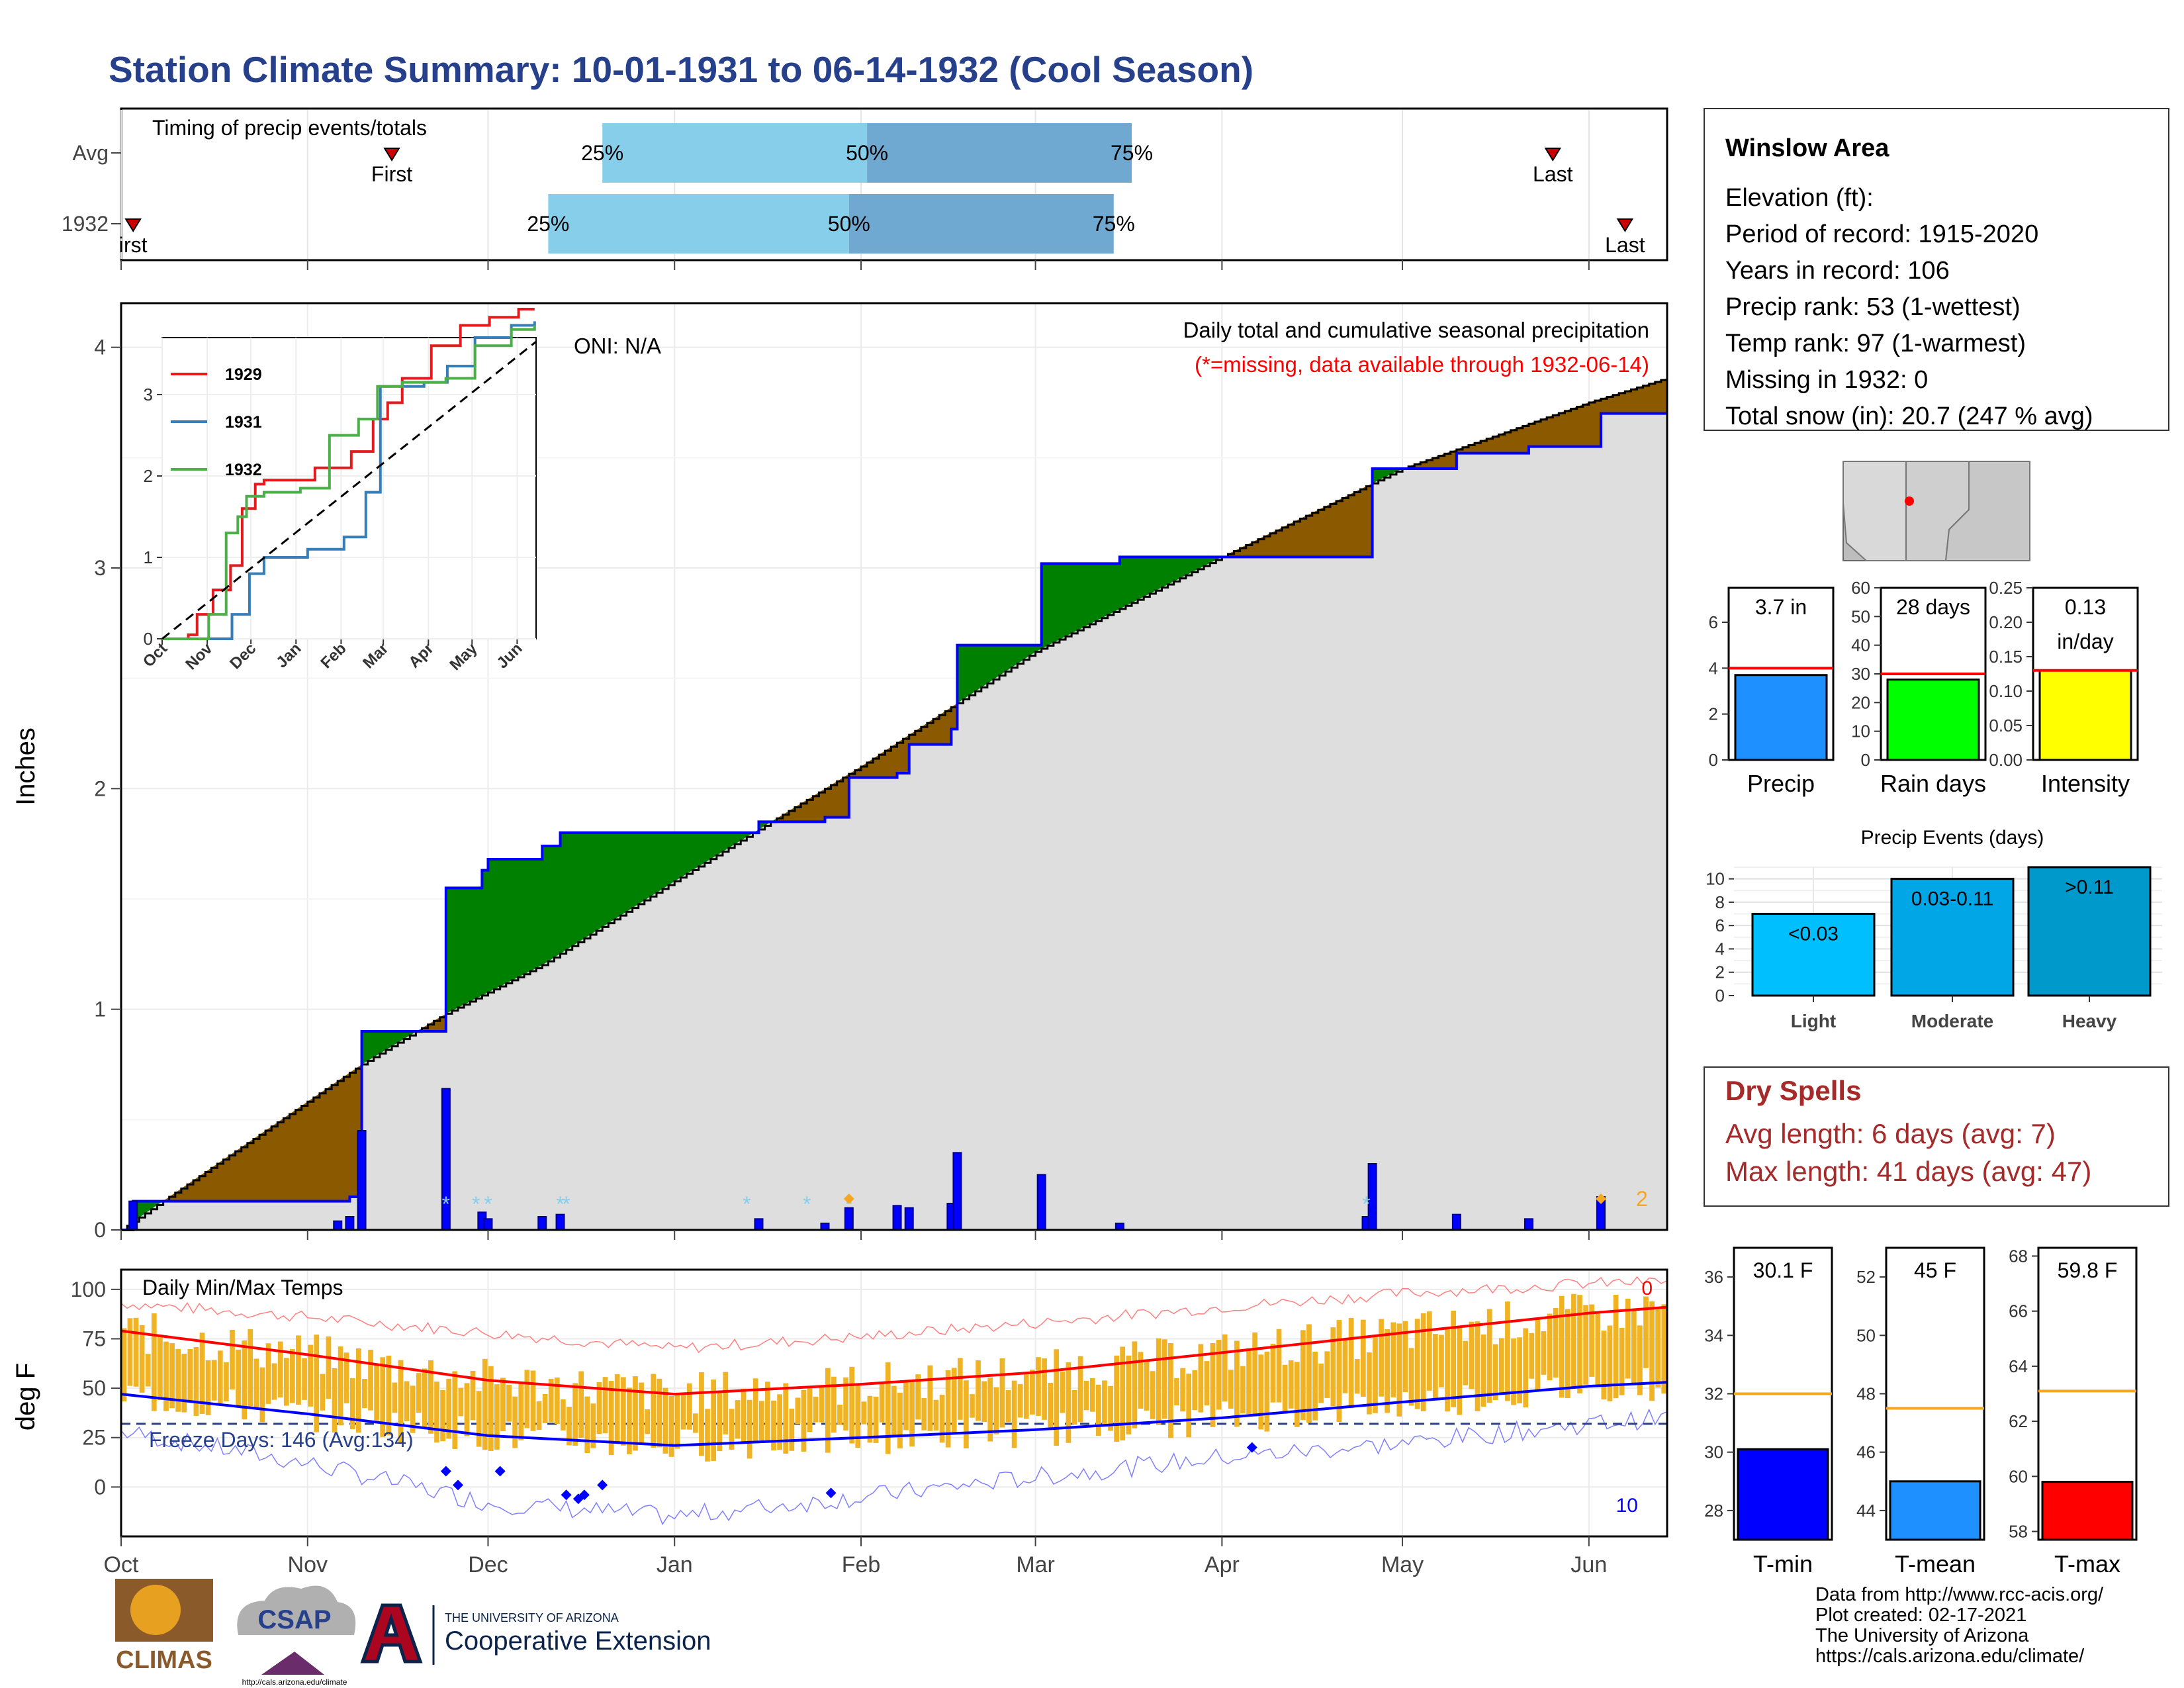 Image resolution: width=2184 pixels, height=1688 pixels. I want to click on temp-value-bar, so click(1783, 1495).